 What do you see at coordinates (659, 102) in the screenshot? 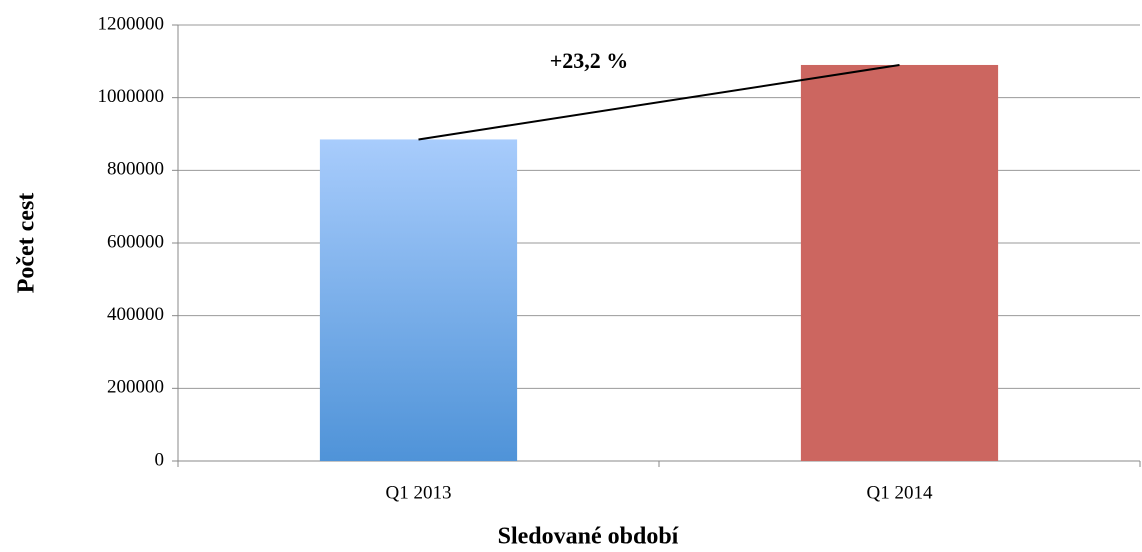
I see `annotation-line` at bounding box center [659, 102].